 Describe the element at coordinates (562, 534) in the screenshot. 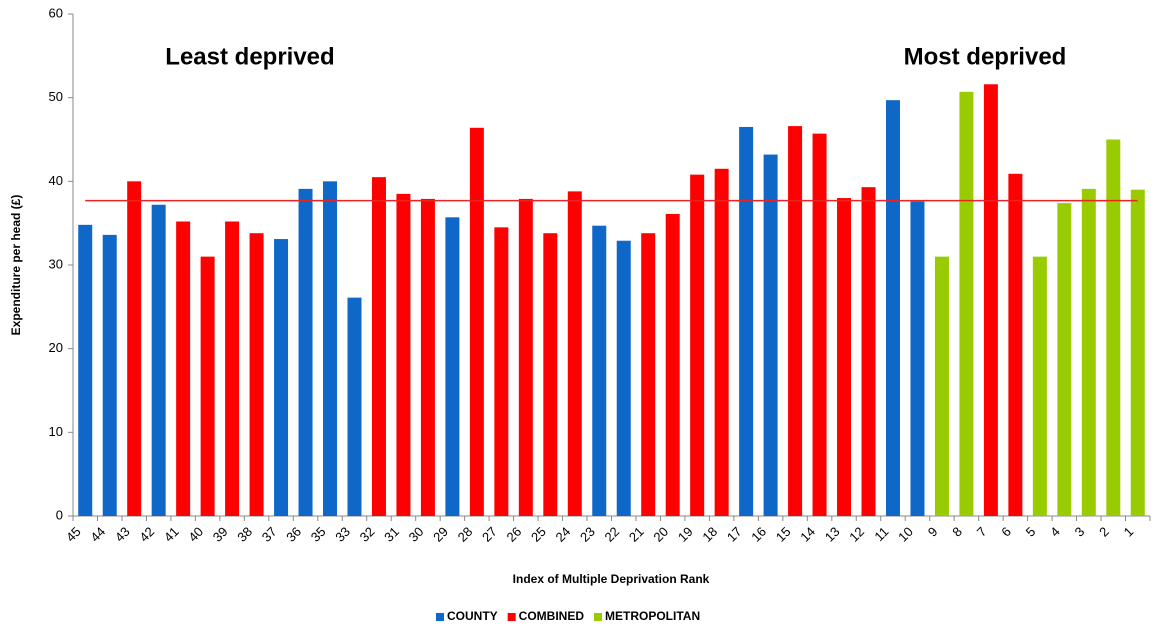

I see `x-tick-label: 24` at that location.